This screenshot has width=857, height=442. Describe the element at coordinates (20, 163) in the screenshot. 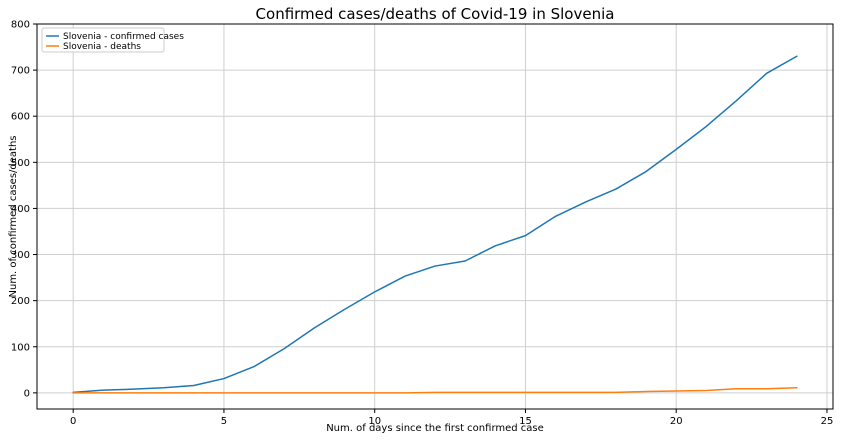

I see `y-tick-label-5: 500` at that location.